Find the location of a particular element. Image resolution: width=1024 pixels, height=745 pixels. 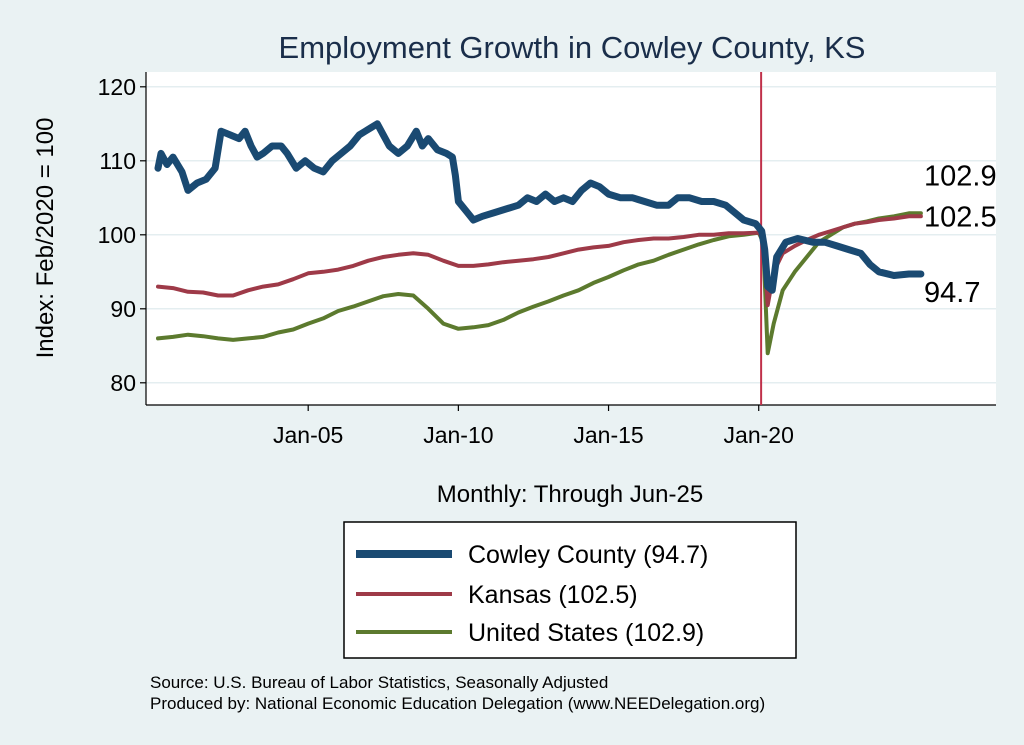

legend-box is located at coordinates (570, 590).